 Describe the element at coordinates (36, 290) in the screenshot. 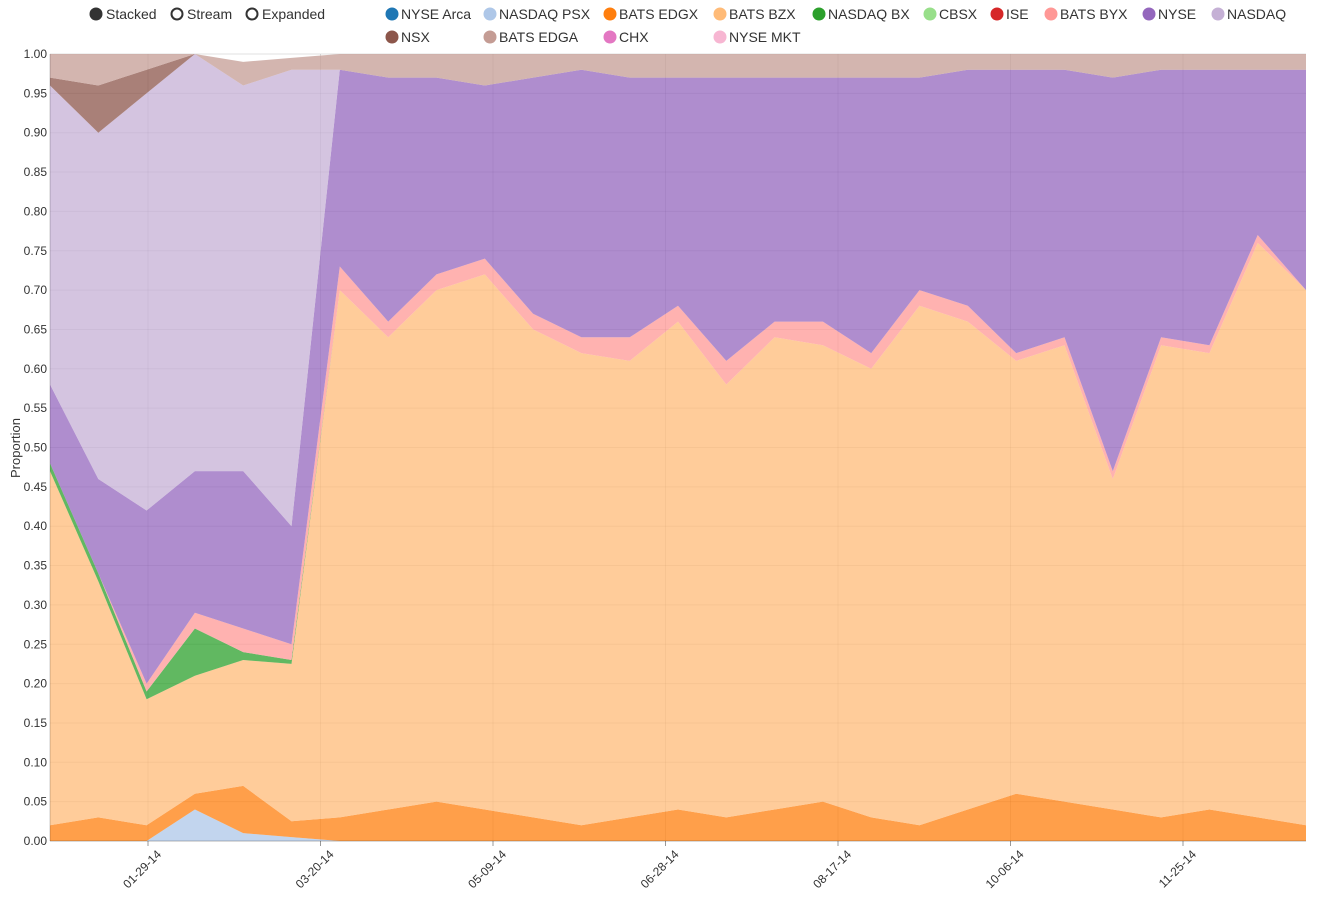

I see `y-tick-label: 0.70` at that location.